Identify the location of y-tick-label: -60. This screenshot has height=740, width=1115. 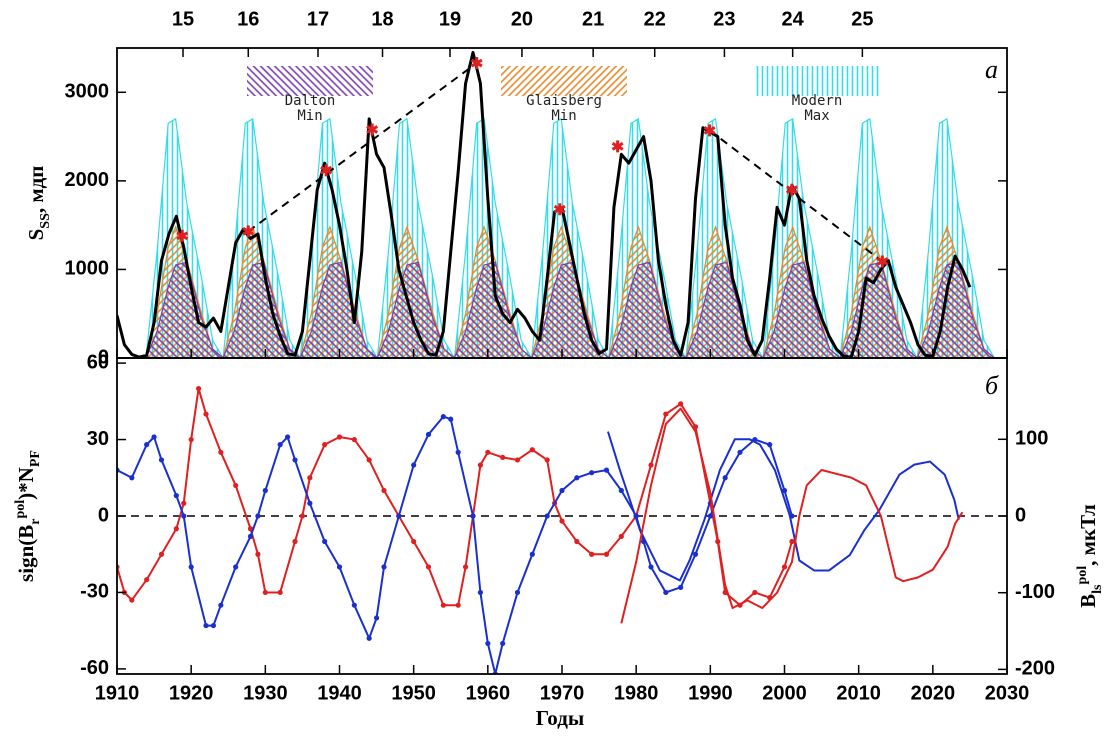
(94, 668).